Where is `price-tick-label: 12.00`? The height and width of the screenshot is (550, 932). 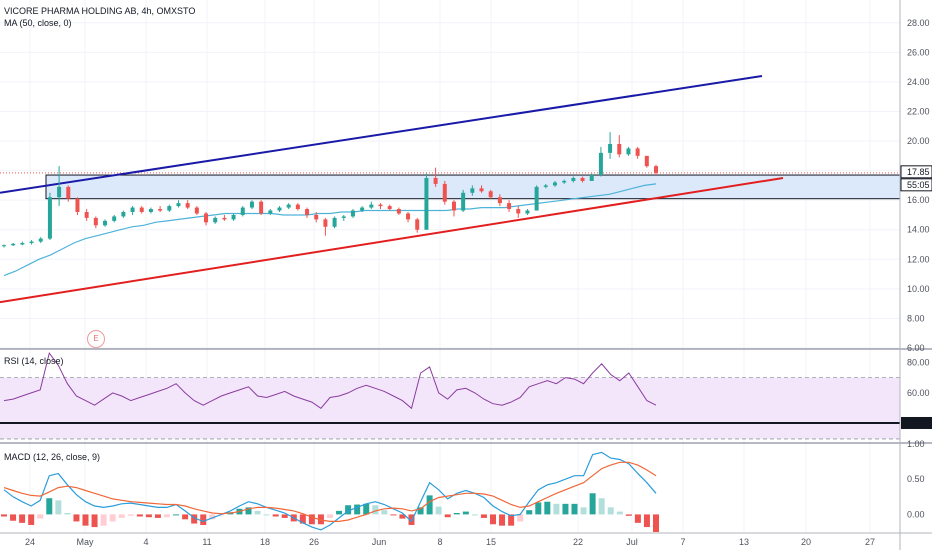
price-tick-label: 12.00 is located at coordinates (918, 259).